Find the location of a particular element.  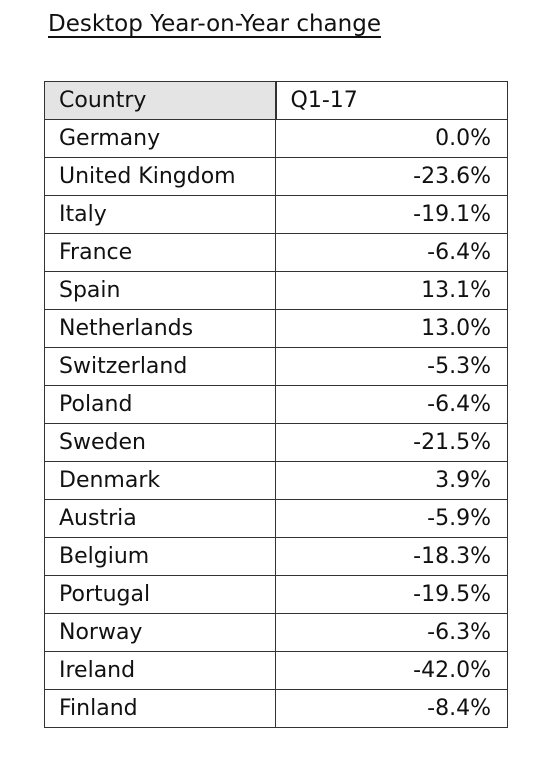

table-row: Portugal -19.5% is located at coordinates (276, 594).